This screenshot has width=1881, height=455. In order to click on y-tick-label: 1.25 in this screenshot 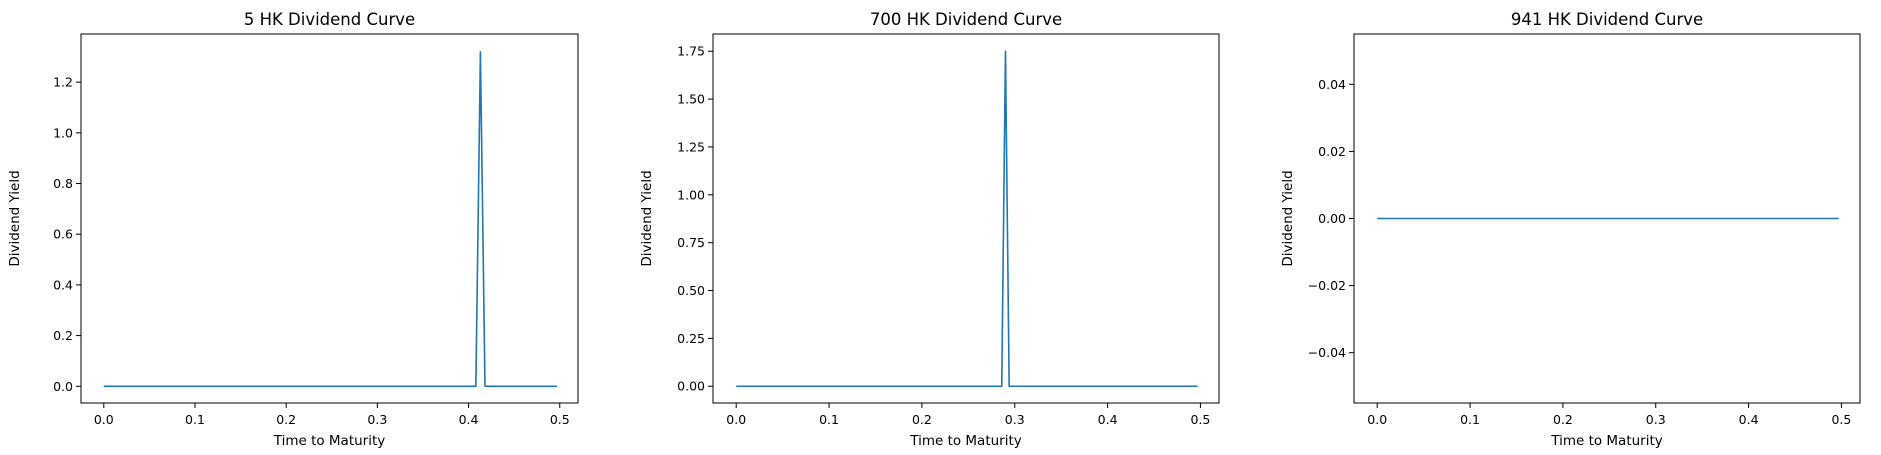, I will do `click(691, 146)`.